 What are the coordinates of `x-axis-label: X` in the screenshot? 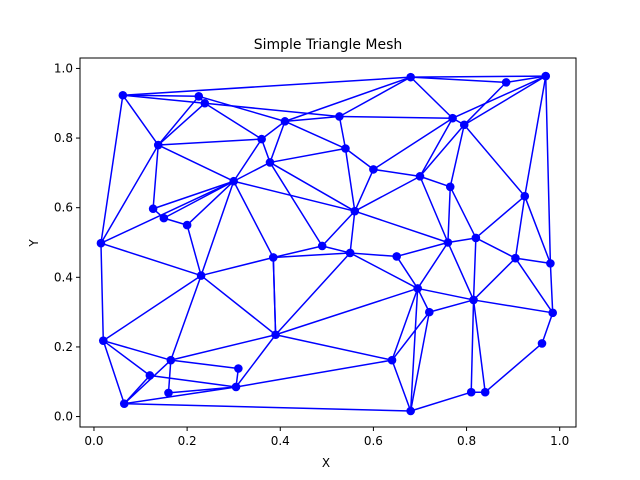 It's located at (326, 463).